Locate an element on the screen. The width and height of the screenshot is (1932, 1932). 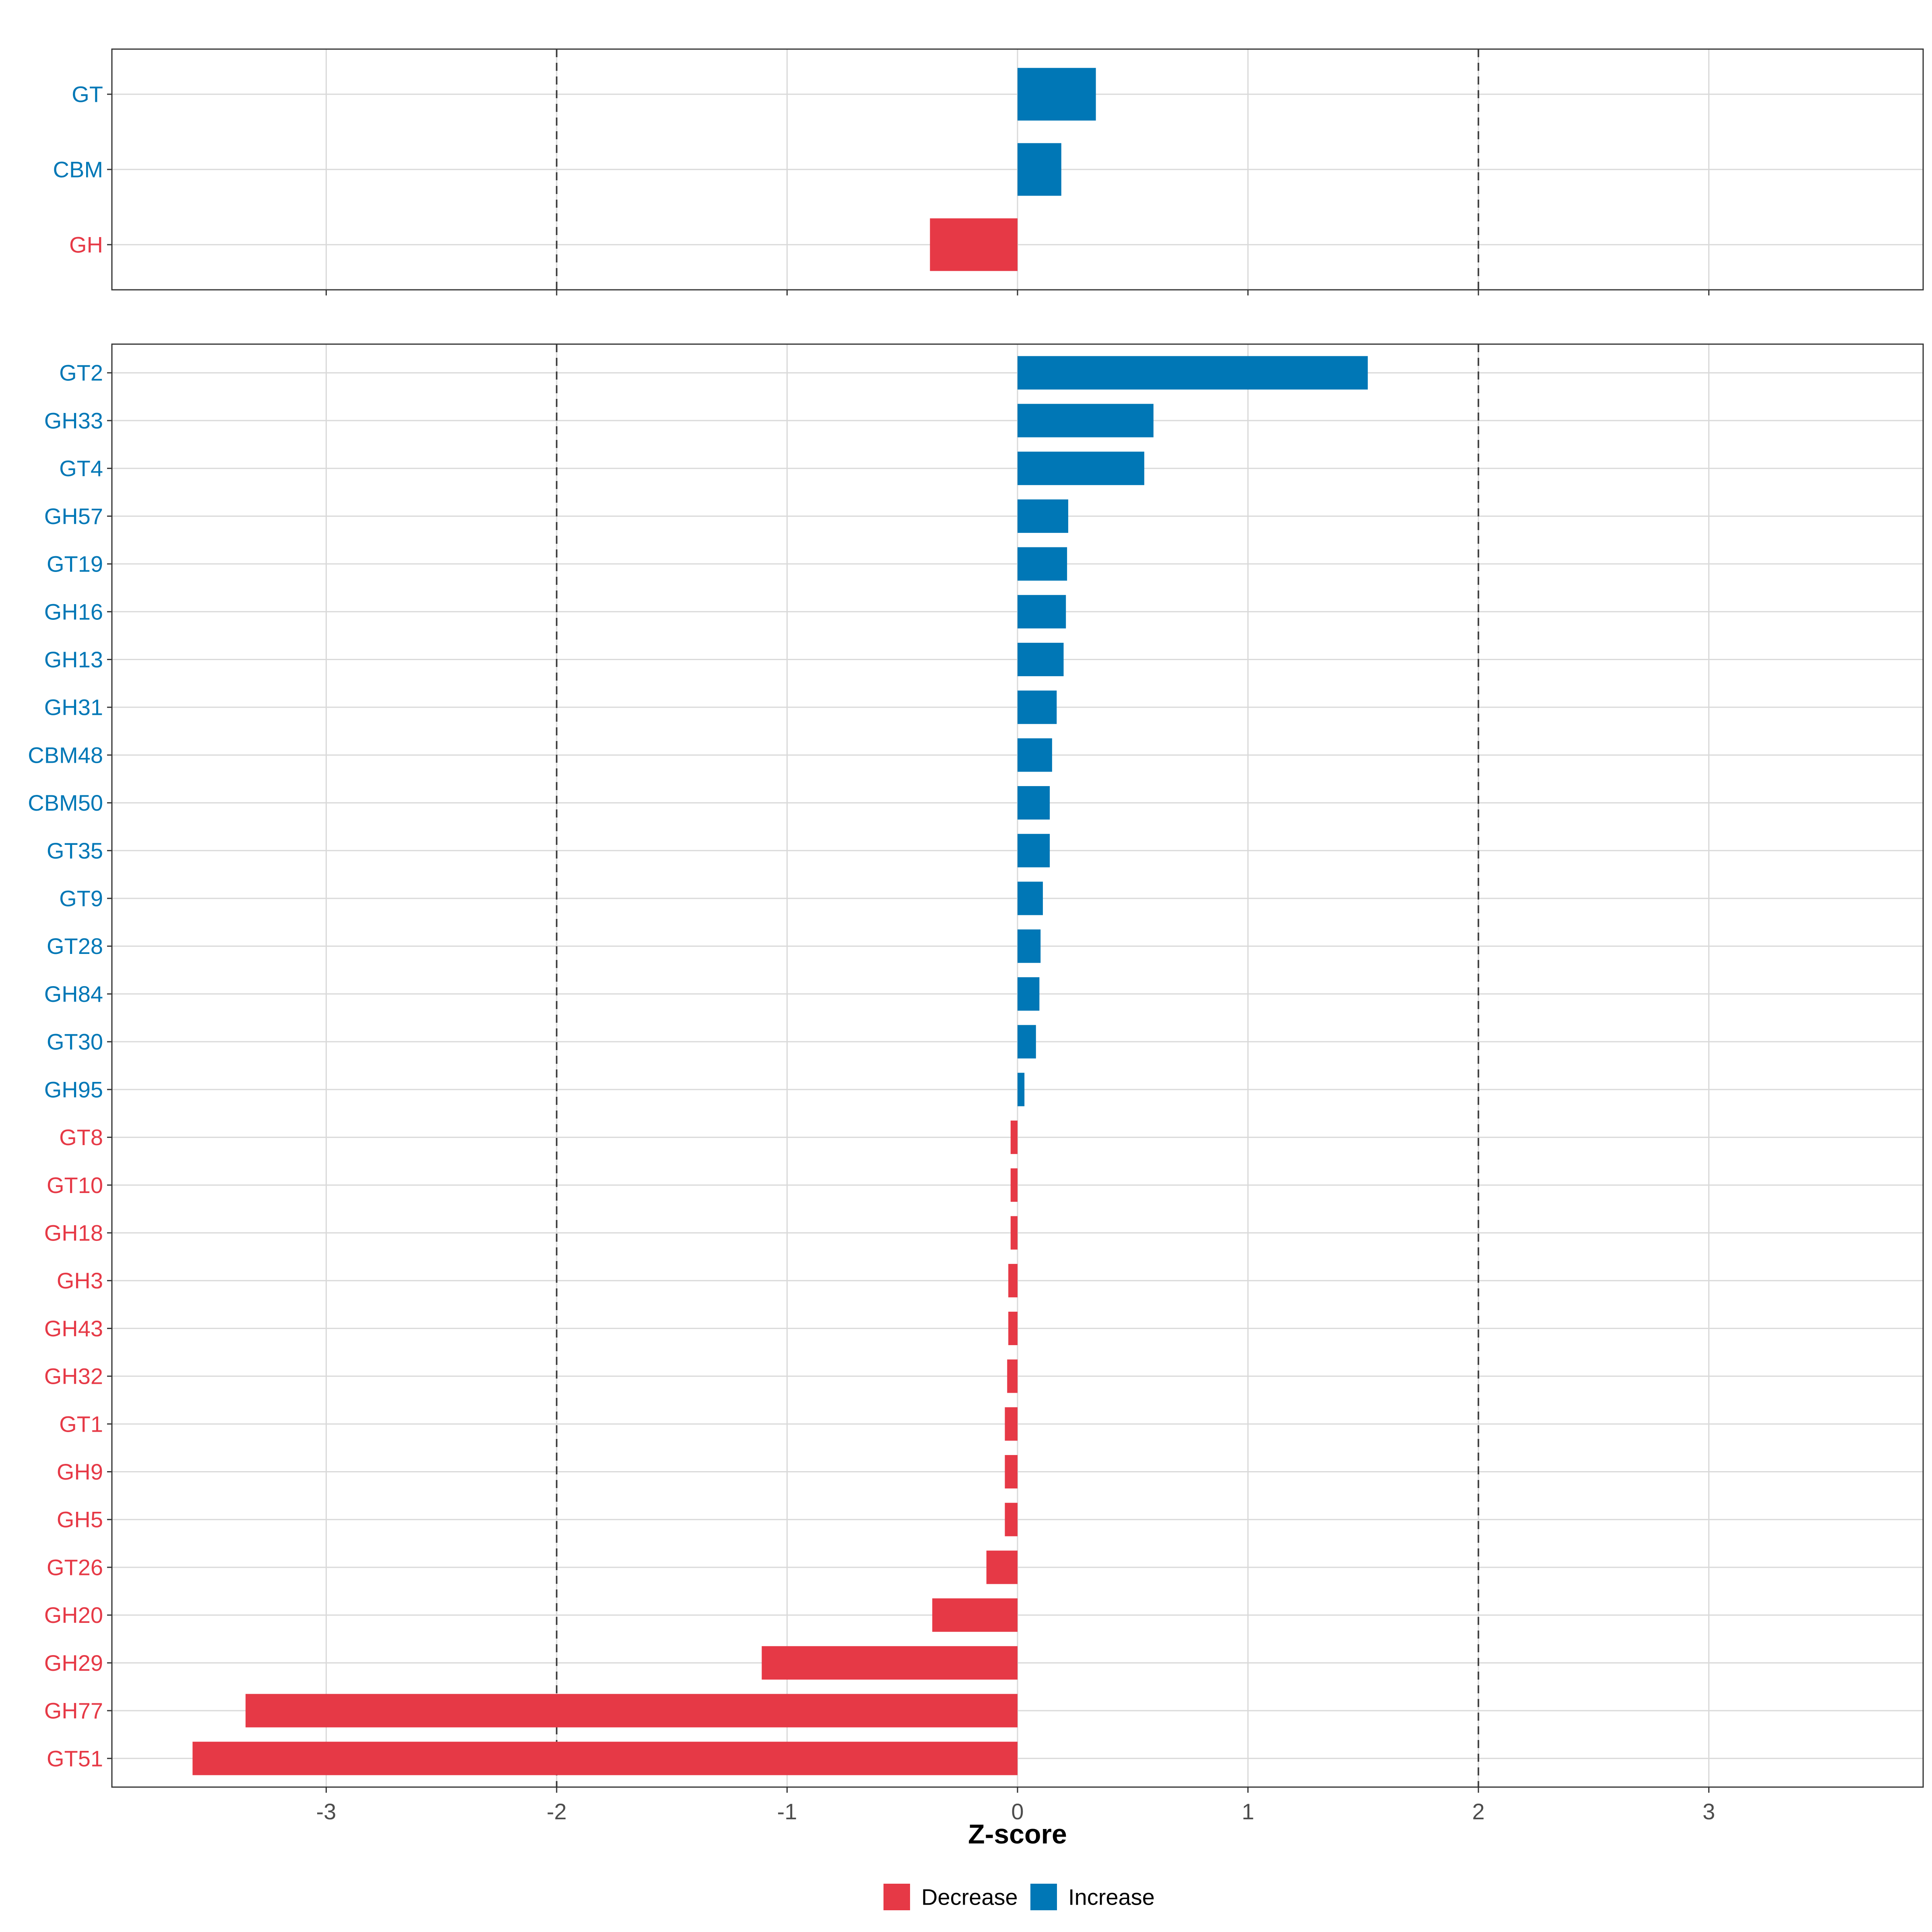
bar-gh95 is located at coordinates (1021, 1089).